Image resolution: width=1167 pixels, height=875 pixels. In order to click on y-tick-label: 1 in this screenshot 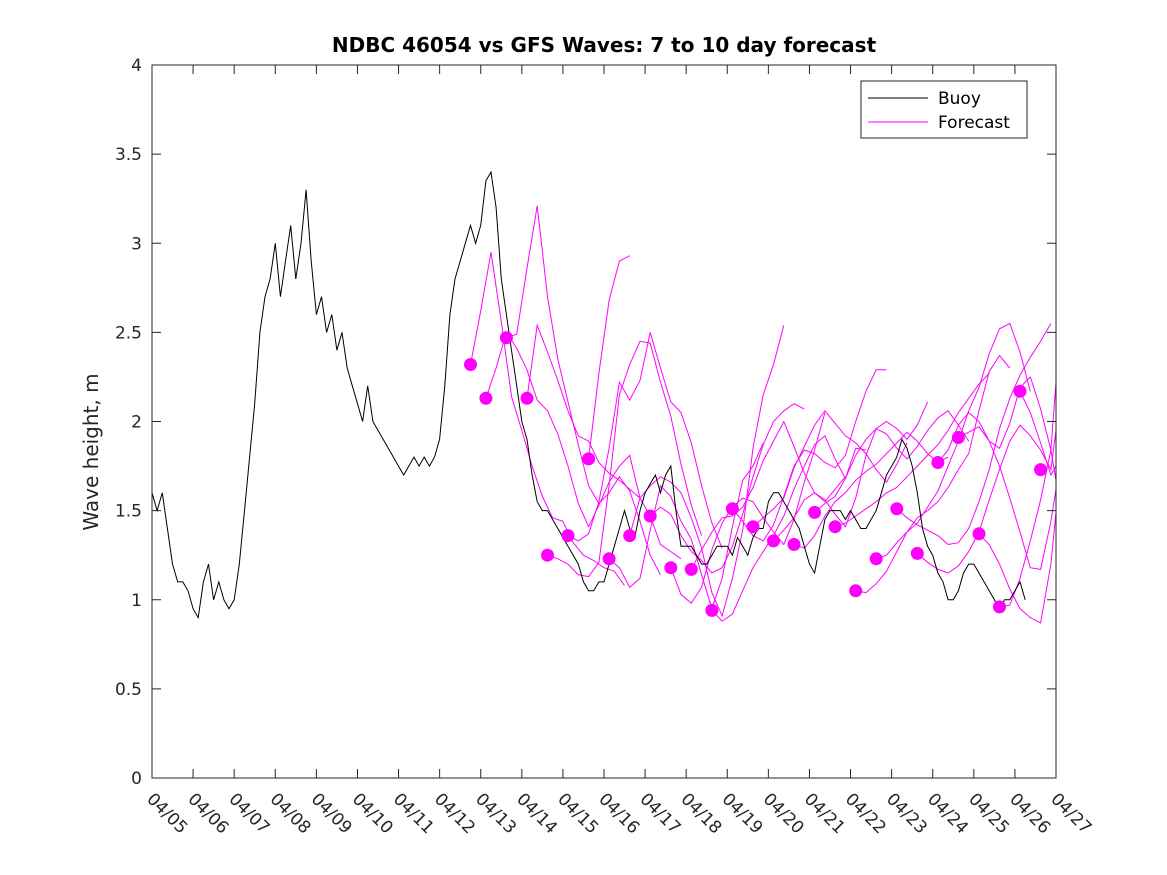, I will do `click(136, 601)`.